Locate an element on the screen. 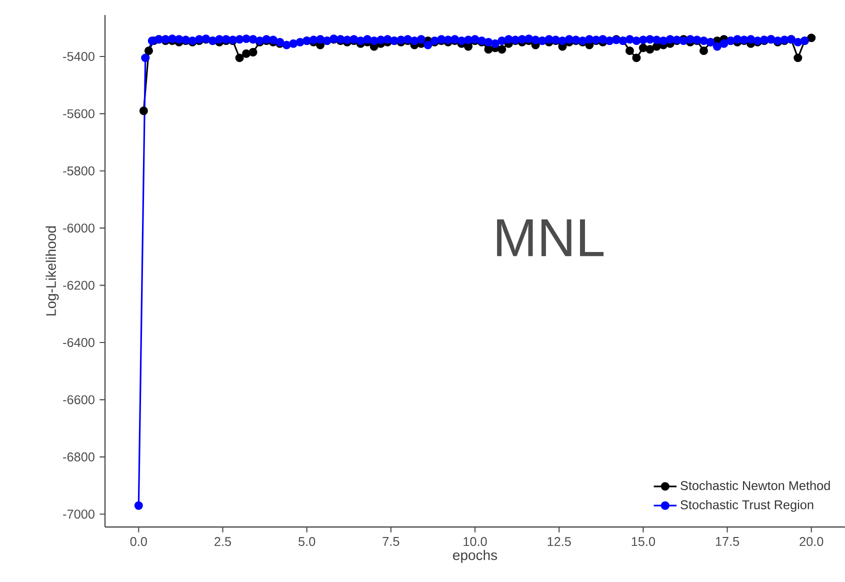 Image resolution: width=845 pixels, height=582 pixels. y-tick-label: -6600 is located at coordinates (78, 399).